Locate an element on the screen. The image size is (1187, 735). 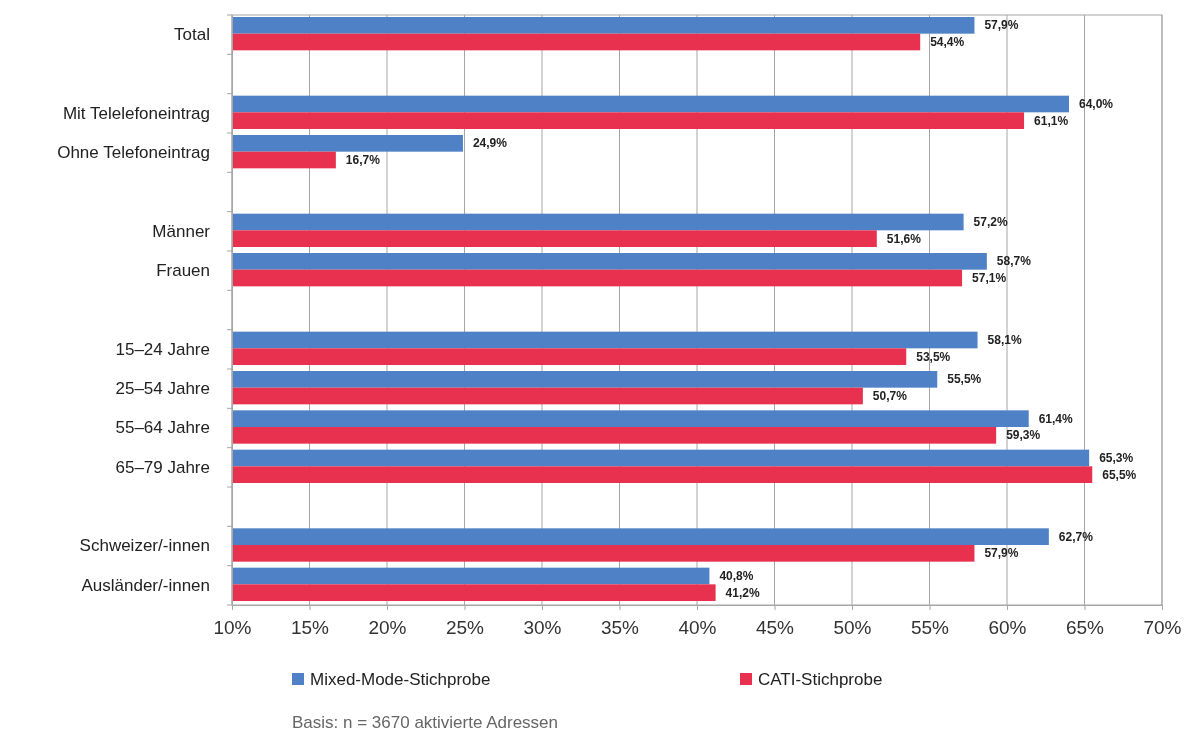
data-label: 65,5% is located at coordinates (1119, 474).